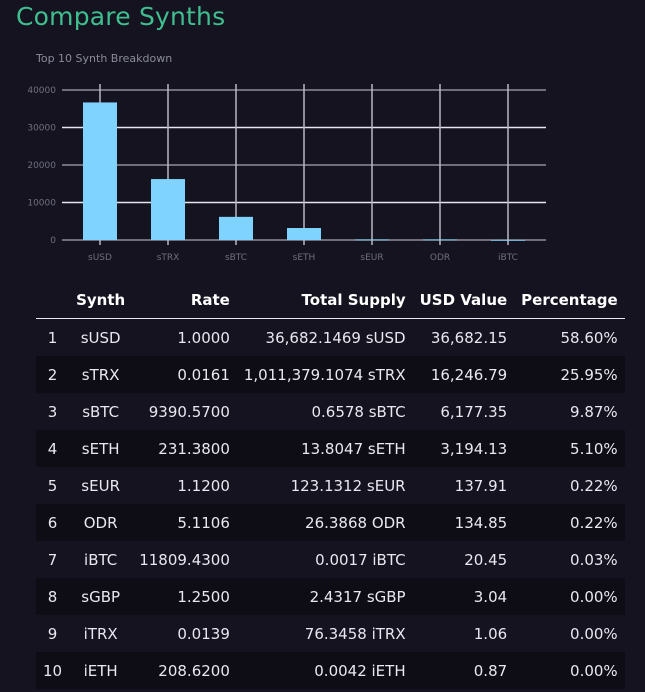 Image resolution: width=645 pixels, height=692 pixels. What do you see at coordinates (463, 522) in the screenshot?
I see `cell-usd-value: 134.85` at bounding box center [463, 522].